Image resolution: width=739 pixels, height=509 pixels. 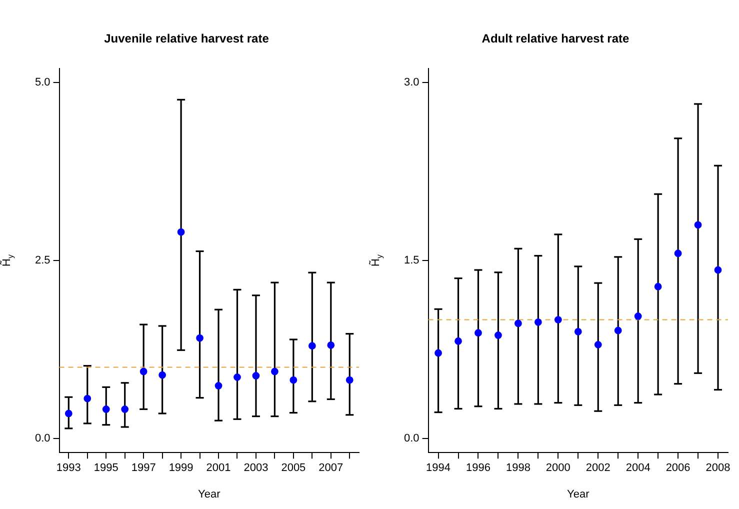 What do you see at coordinates (558, 468) in the screenshot?
I see `x-tick-label: 2000` at bounding box center [558, 468].